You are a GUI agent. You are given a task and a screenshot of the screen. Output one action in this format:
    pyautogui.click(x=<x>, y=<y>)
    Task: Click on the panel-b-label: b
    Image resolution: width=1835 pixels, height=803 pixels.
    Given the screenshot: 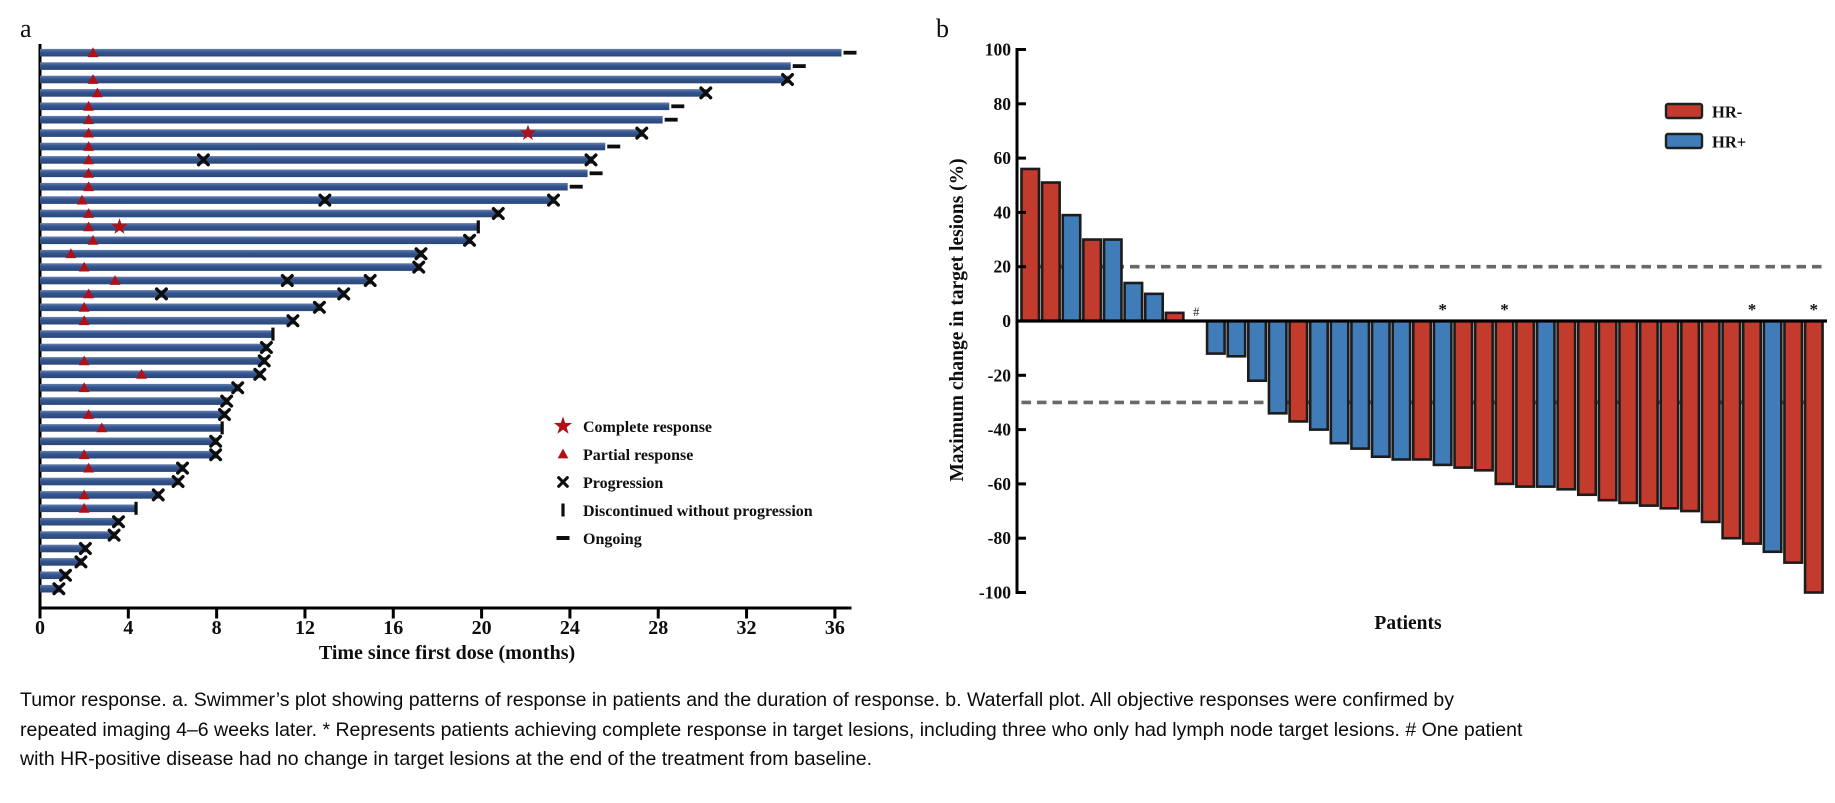 What is the action you would take?
    pyautogui.click(x=942, y=28)
    